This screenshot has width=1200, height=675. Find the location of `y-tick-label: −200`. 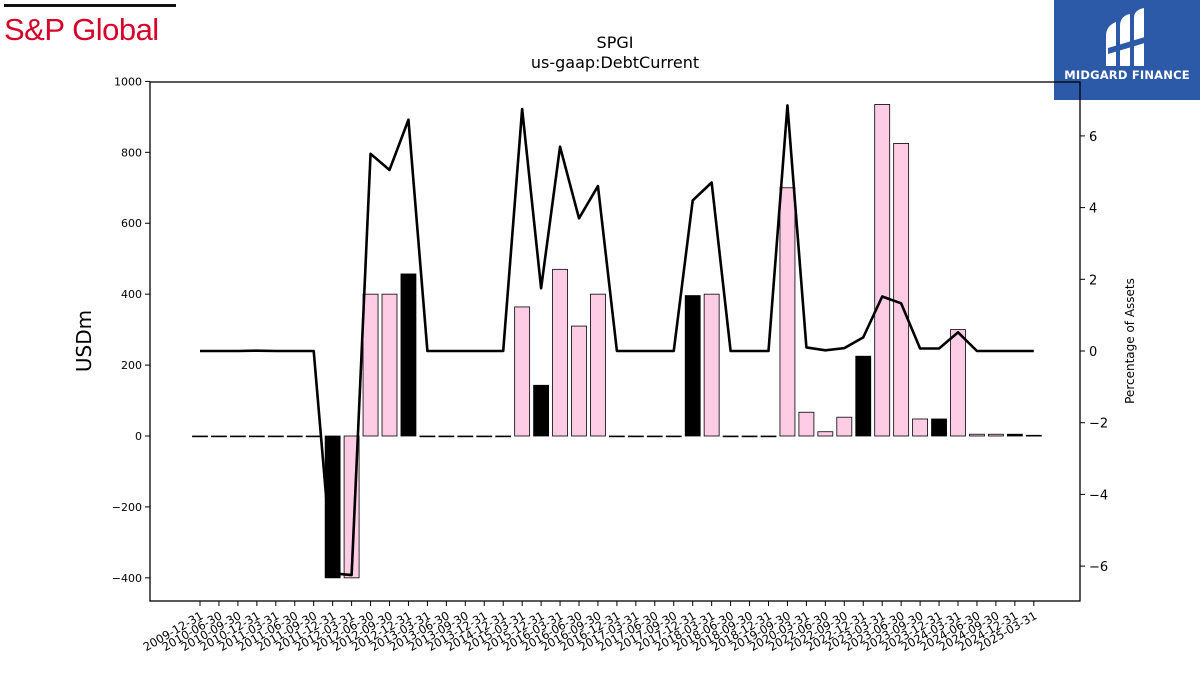

y-tick-label: −200 is located at coordinates (127, 507).